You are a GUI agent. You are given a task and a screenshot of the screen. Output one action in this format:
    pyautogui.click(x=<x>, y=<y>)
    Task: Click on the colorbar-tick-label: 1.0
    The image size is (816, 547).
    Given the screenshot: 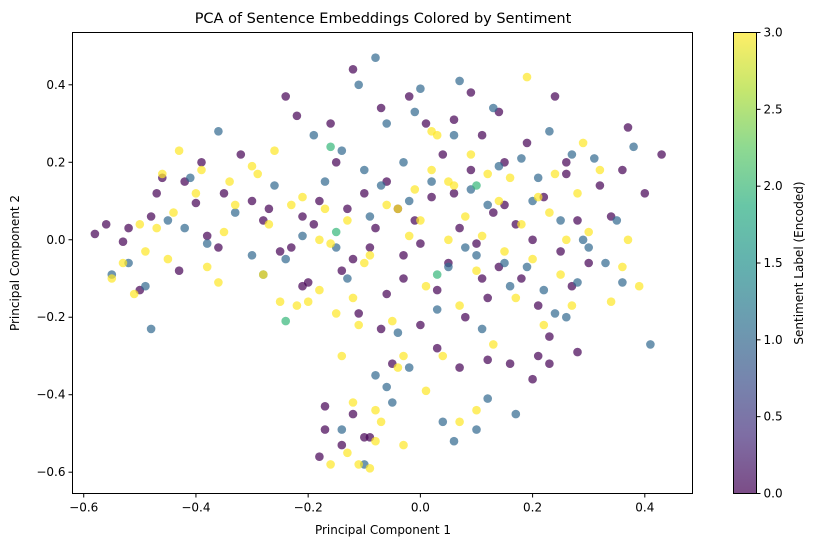 What is the action you would take?
    pyautogui.click(x=773, y=340)
    